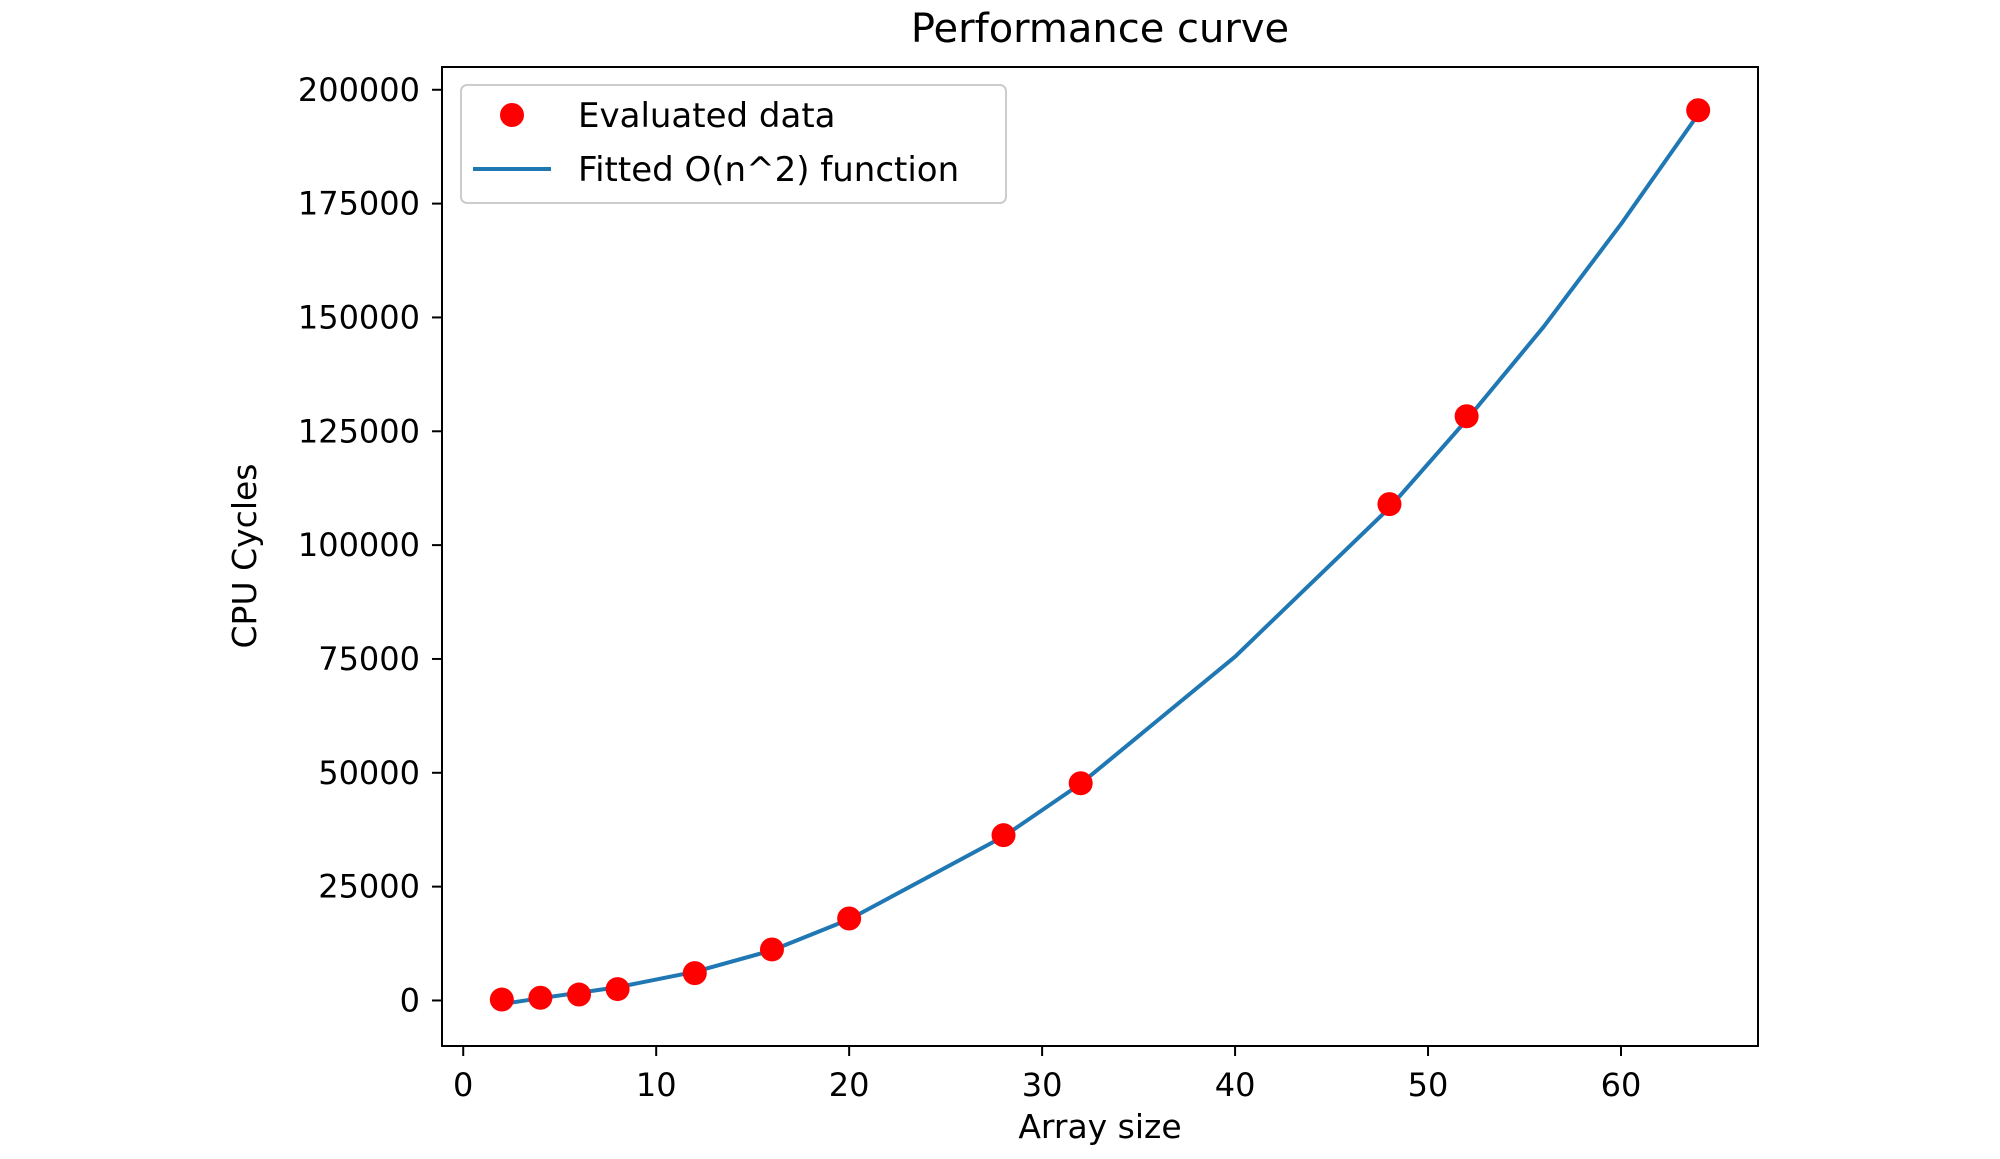 This screenshot has width=2000, height=1159. What do you see at coordinates (1428, 1085) in the screenshot?
I see `x-tick-label: 50` at bounding box center [1428, 1085].